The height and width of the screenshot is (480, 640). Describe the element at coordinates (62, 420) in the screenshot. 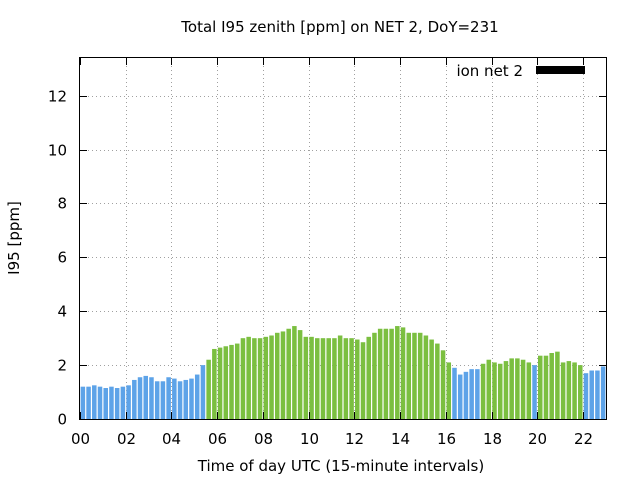

I see `y-tick-label: 0` at that location.